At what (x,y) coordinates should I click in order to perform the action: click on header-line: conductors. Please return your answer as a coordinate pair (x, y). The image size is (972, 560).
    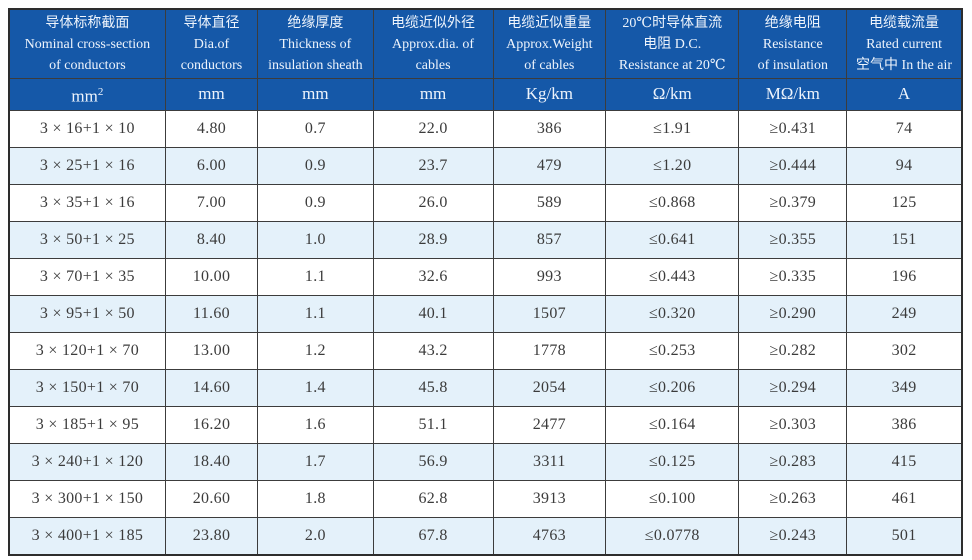
    Looking at the image, I should click on (211, 65).